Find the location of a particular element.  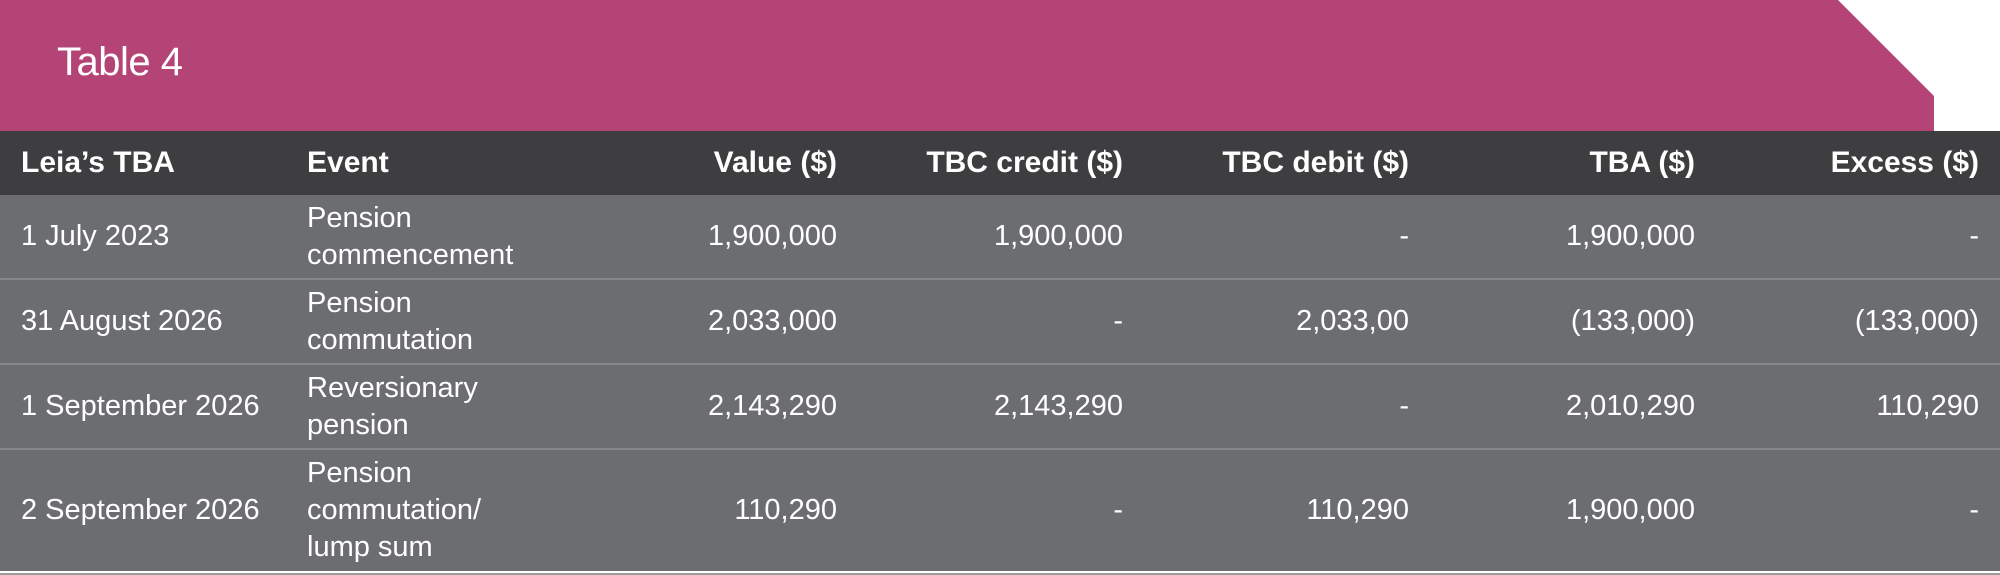

cell-excess: (133,000) is located at coordinates (1858, 321).